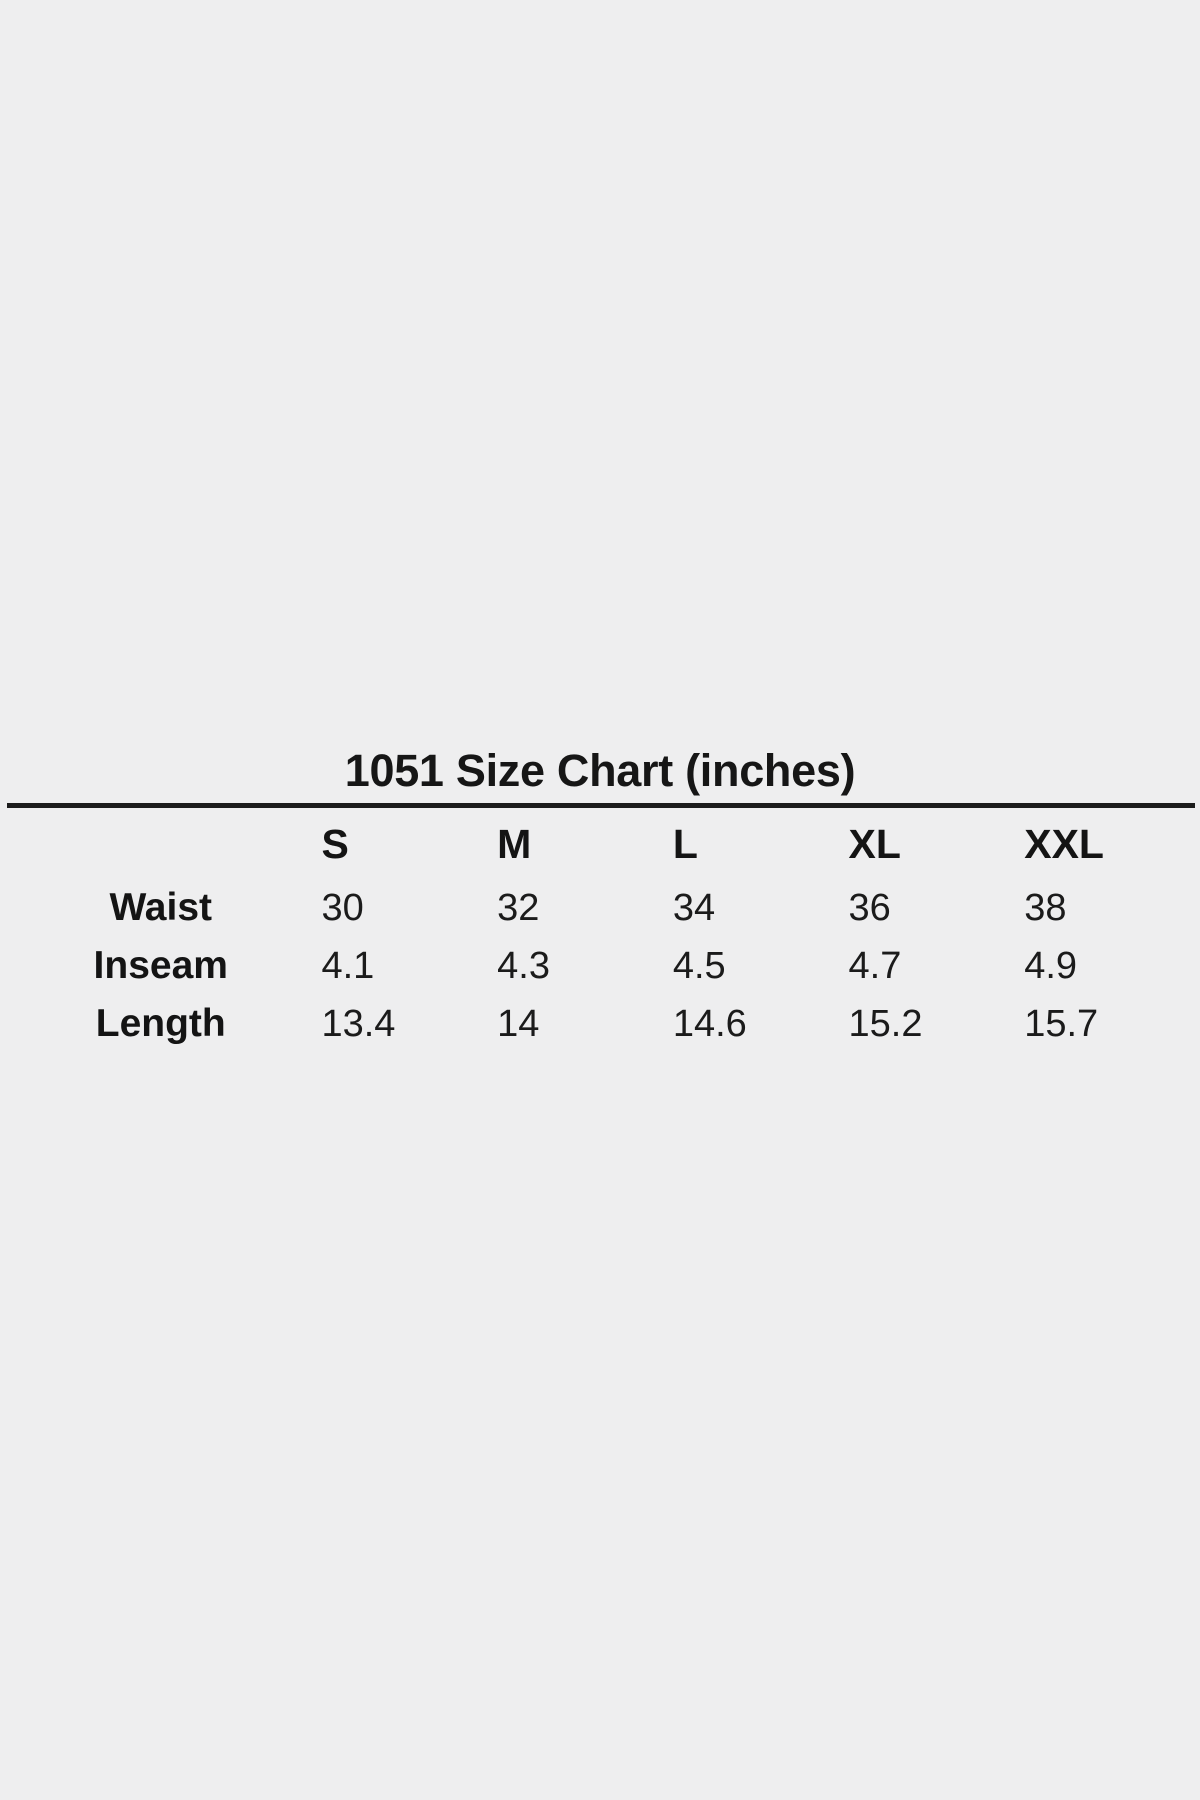 This screenshot has height=1800, width=1200. I want to click on header-row: S M L XL XXL, so click(600, 844).